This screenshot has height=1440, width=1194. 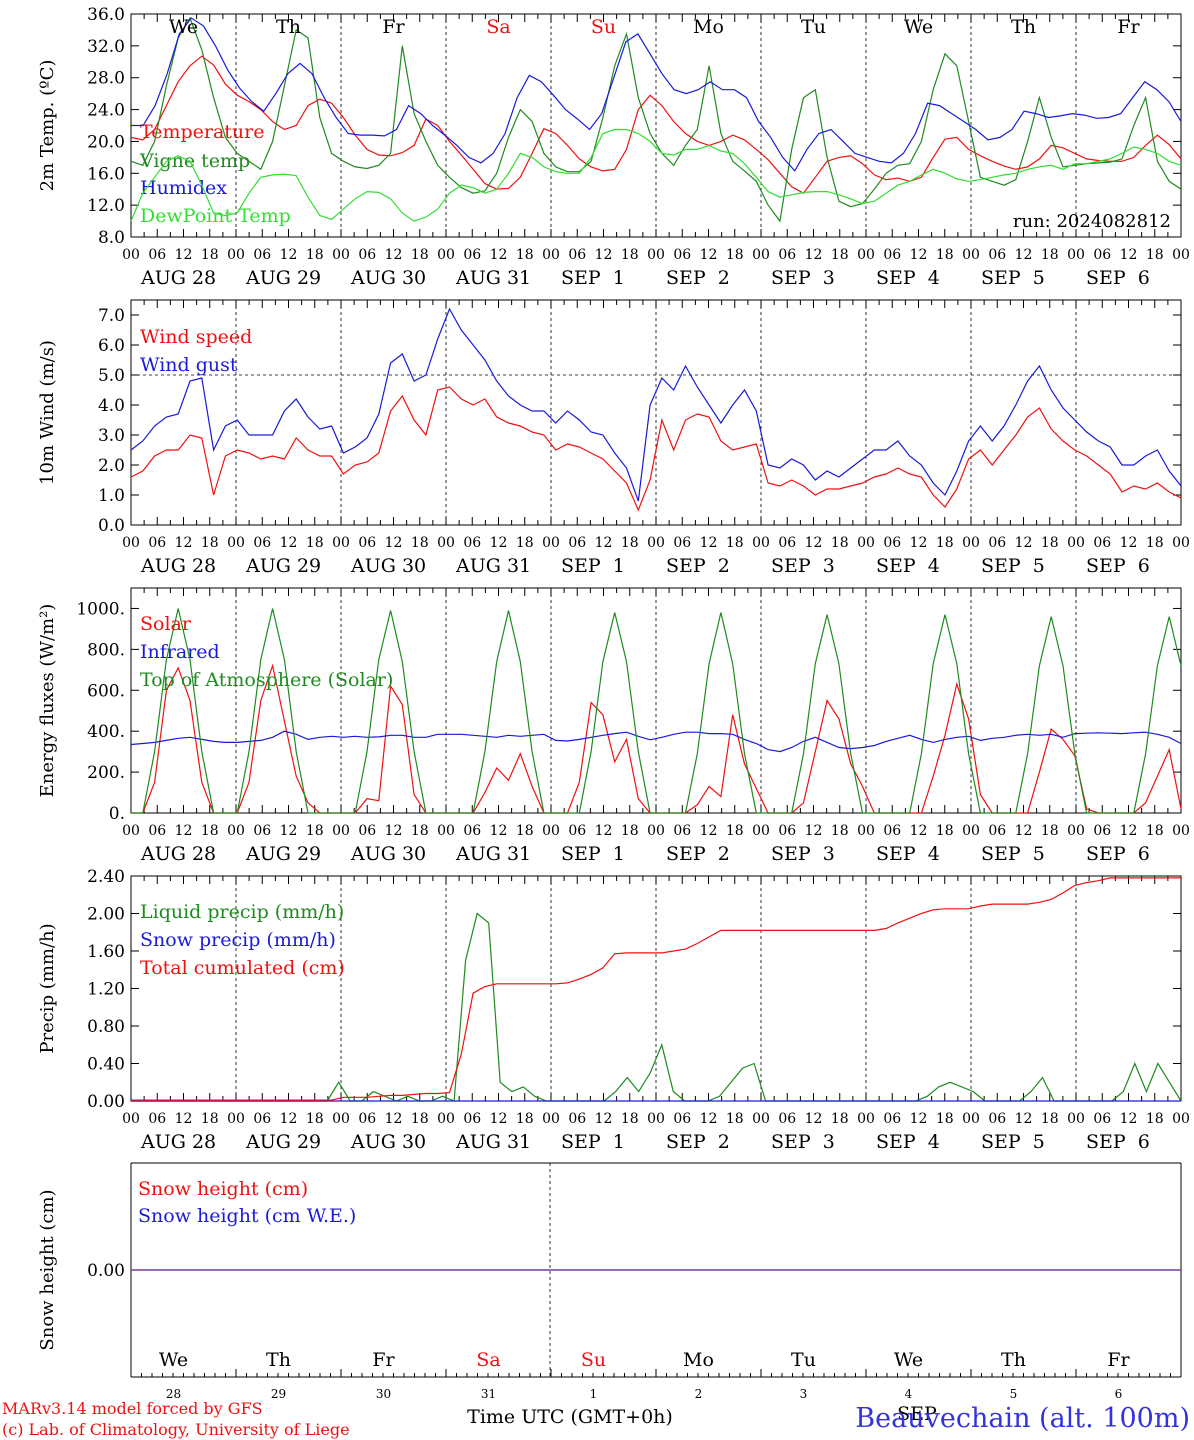 I want to click on legend-entry: Wind gust, so click(x=189, y=365).